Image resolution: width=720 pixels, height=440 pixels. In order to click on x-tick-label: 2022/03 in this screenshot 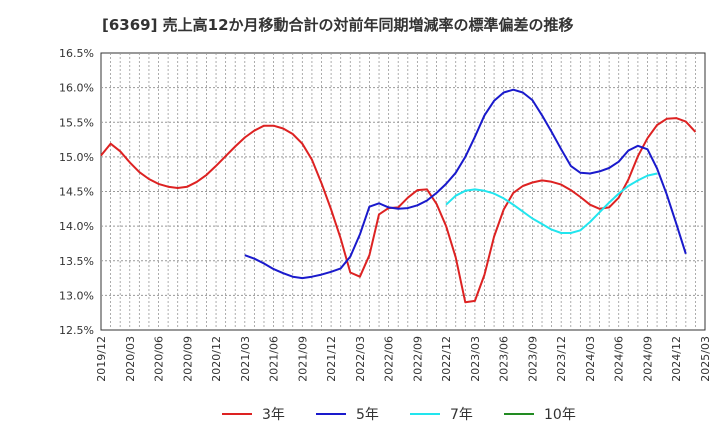, I will do `click(360, 359)`.